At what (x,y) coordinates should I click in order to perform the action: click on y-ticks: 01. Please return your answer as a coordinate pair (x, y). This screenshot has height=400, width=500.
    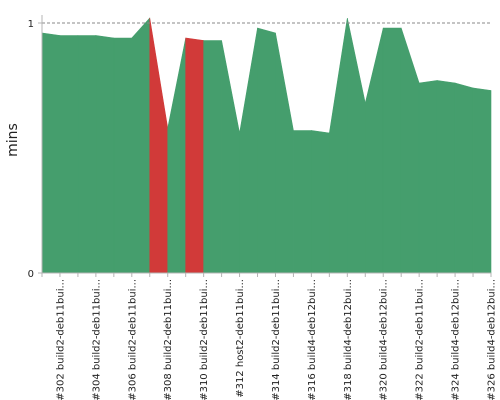
    Looking at the image, I should click on (35, 149).